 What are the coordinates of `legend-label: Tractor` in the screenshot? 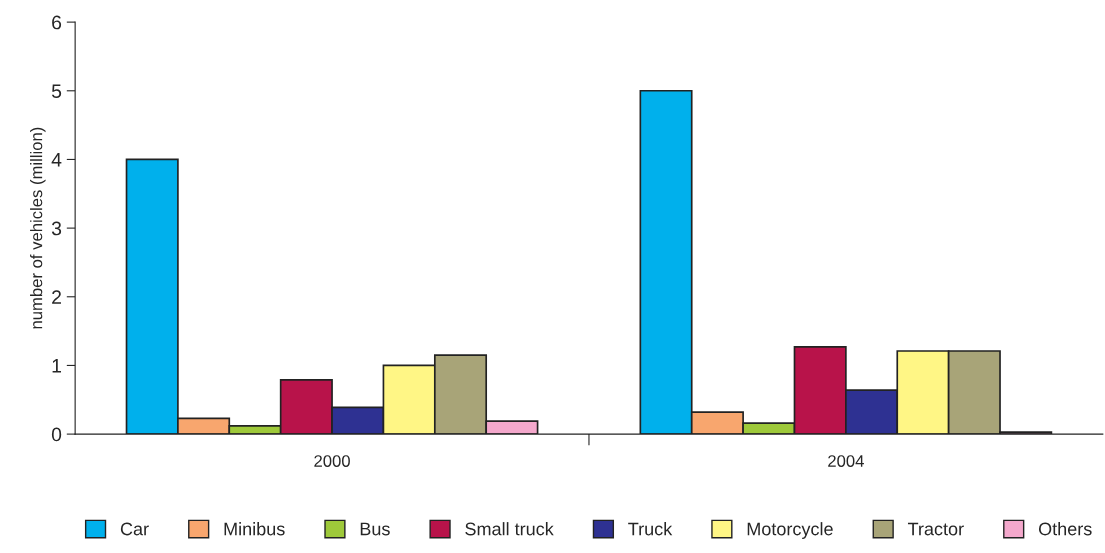 It's located at (935, 529).